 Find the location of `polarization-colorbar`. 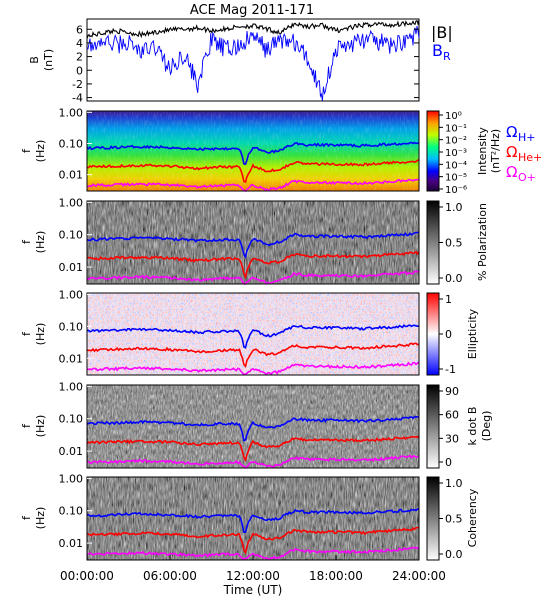

polarization-colorbar is located at coordinates (433, 242).